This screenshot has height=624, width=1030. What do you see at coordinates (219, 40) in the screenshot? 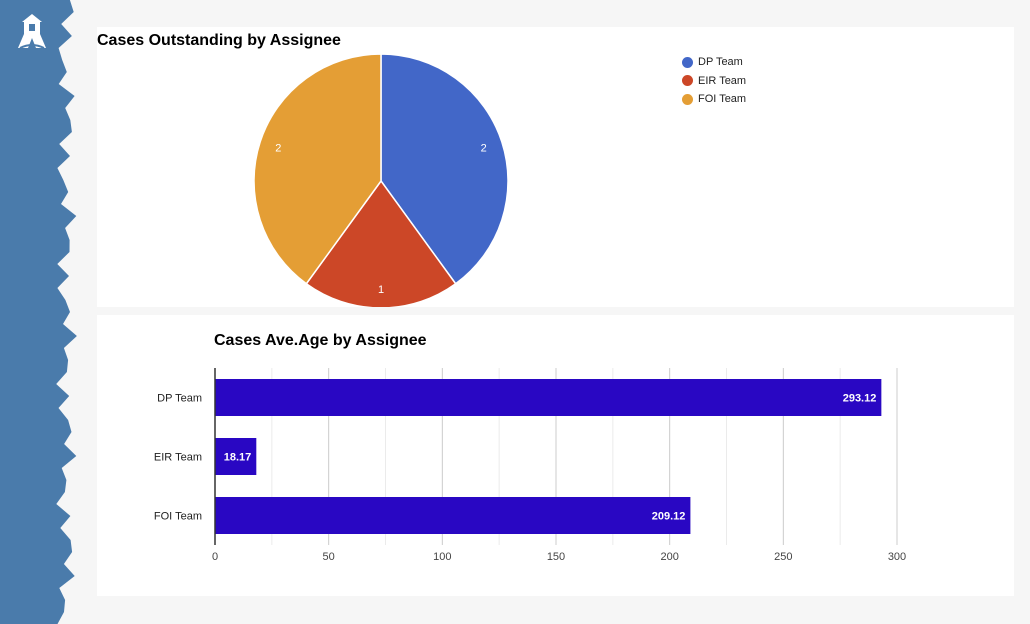
I see `pie-chart-title: Cases Outstanding by Assignee` at bounding box center [219, 40].